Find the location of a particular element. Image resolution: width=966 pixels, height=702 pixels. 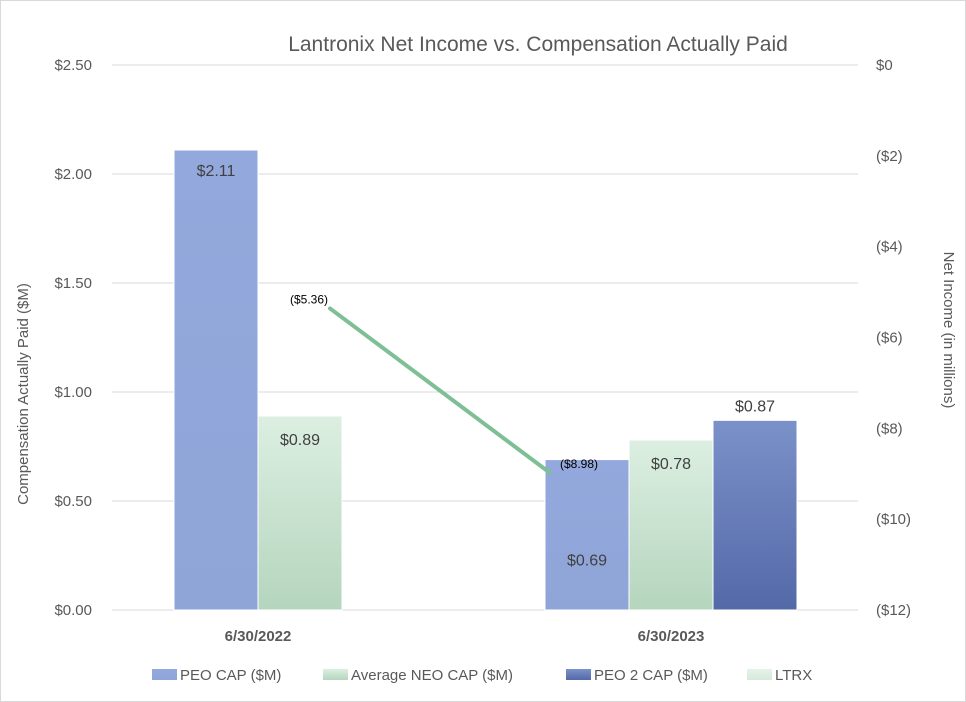

legend-item: PEO CAP ($M) is located at coordinates (216, 675).